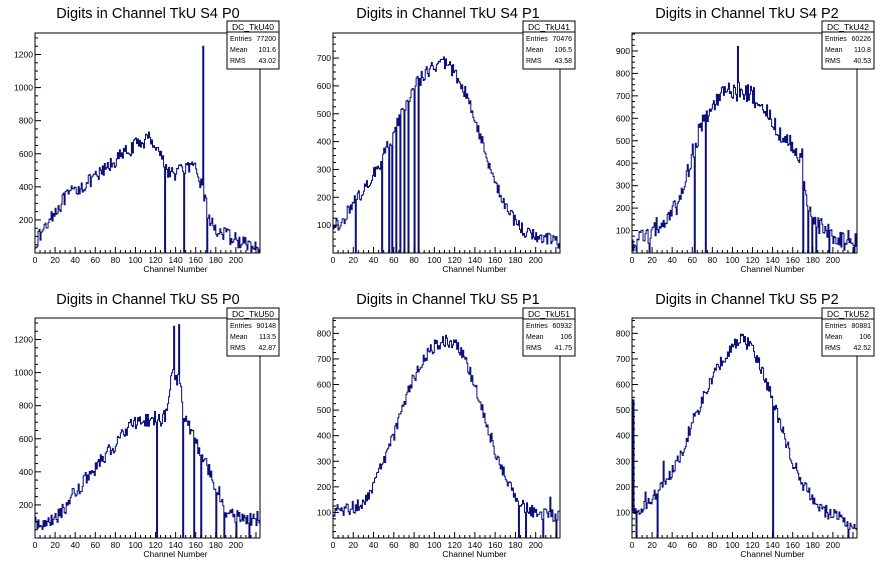 This screenshot has width=896, height=574. Describe the element at coordinates (23, 55) in the screenshot. I see `y-tick-label: 1200` at that location.